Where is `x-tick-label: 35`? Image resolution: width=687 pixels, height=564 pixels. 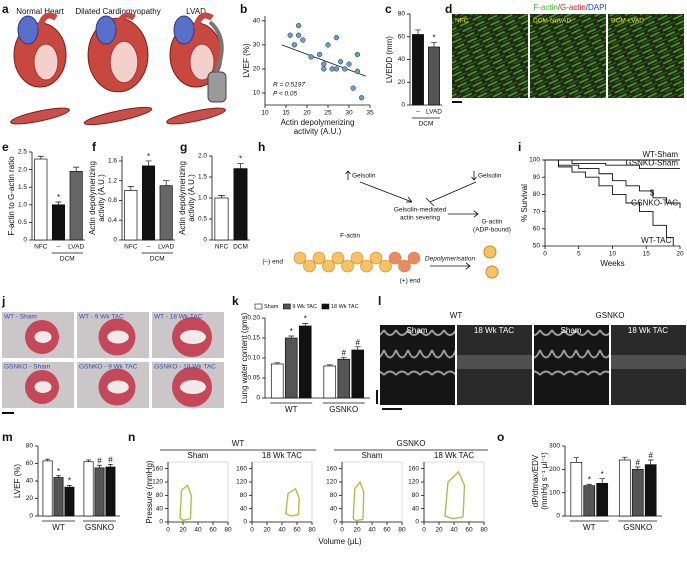
x-tick-label: 35 is located at coordinates (370, 113).